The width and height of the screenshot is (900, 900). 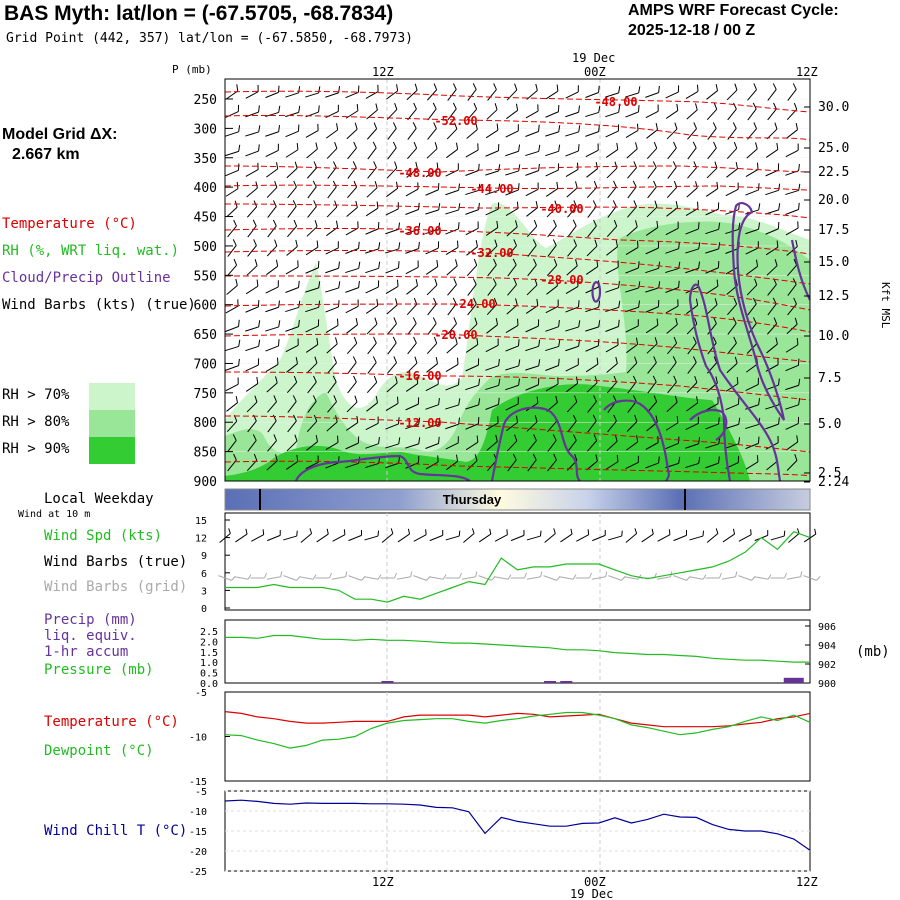 I want to click on pressure-tick-label: 850, so click(x=205, y=453).